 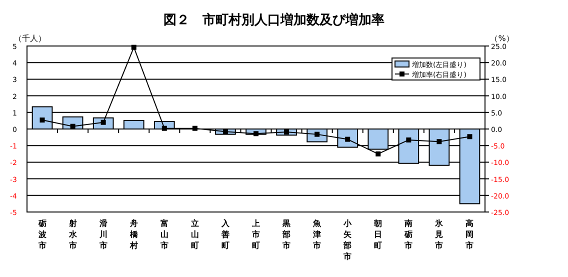 What do you see at coordinates (42, 234) in the screenshot?
I see `x-tick-label: 砺波市` at bounding box center [42, 234].